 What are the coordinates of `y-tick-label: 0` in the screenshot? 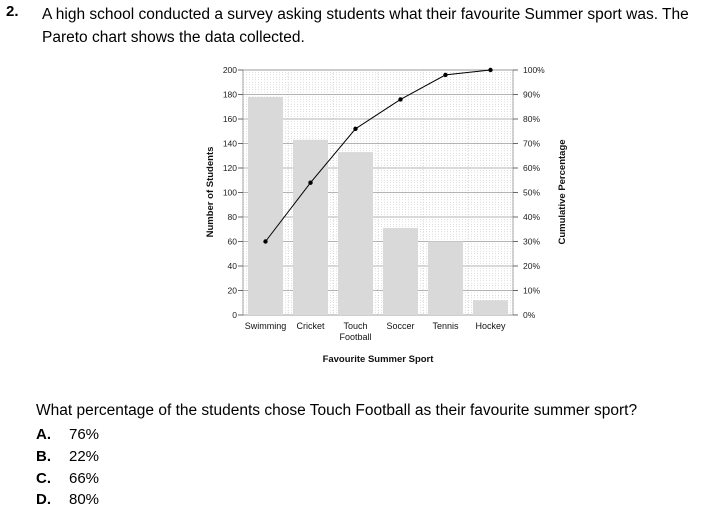 It's located at (234, 315).